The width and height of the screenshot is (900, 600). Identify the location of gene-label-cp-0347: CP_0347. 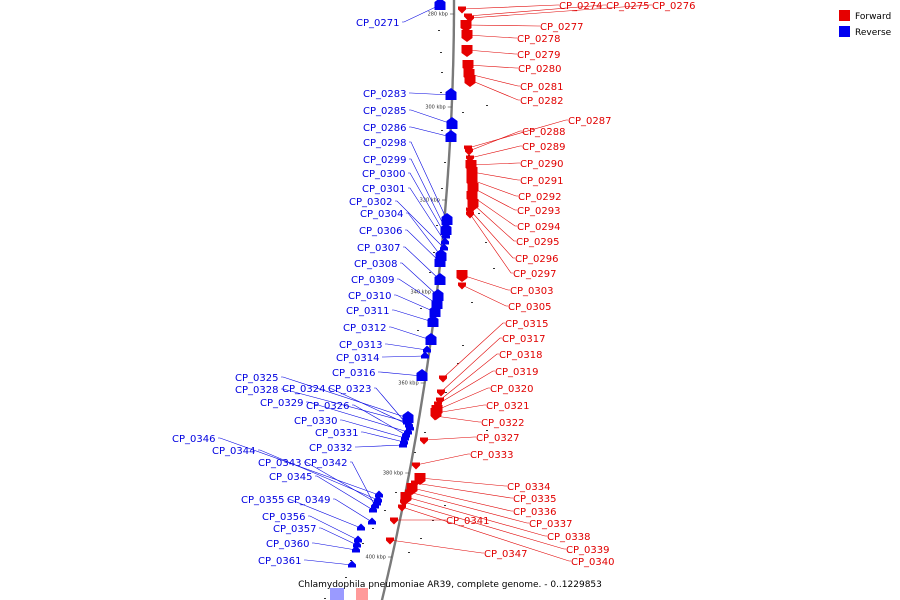
(505, 554).